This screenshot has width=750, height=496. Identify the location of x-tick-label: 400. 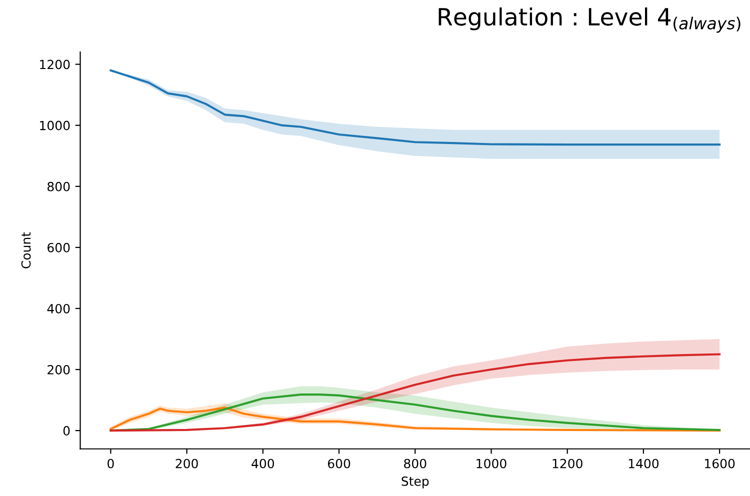
(263, 463).